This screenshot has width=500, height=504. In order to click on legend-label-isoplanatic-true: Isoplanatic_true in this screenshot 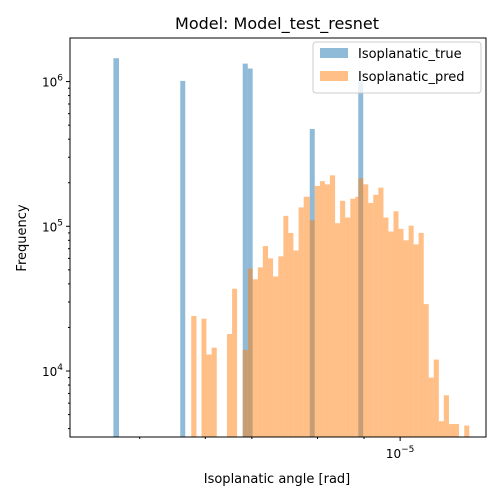, I will do `click(410, 54)`.